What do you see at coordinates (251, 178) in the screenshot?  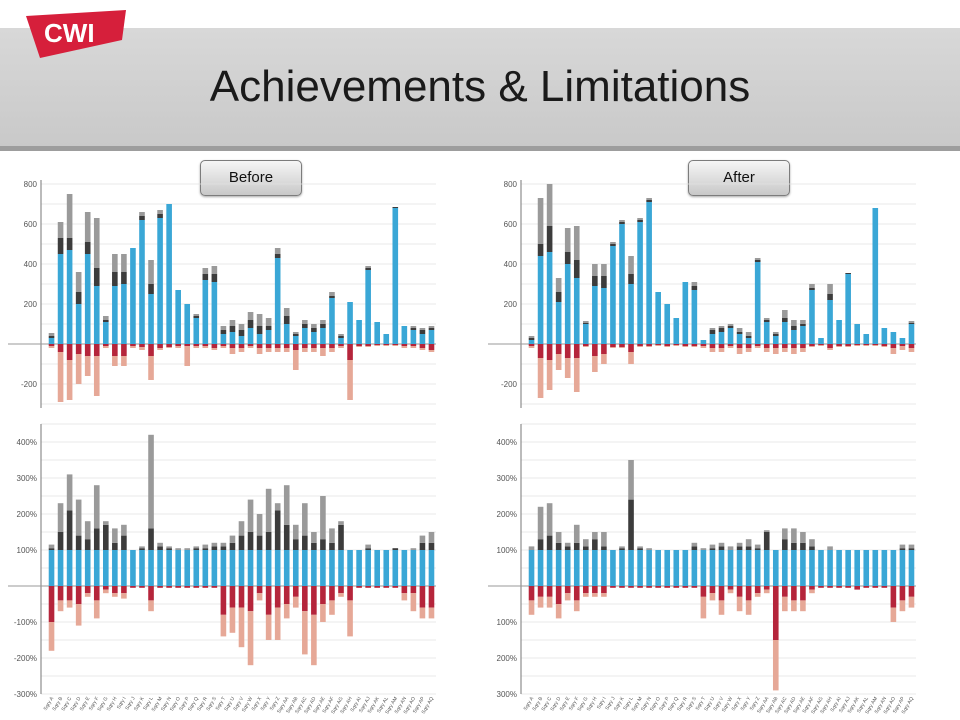 I see `before-label: Before` at bounding box center [251, 178].